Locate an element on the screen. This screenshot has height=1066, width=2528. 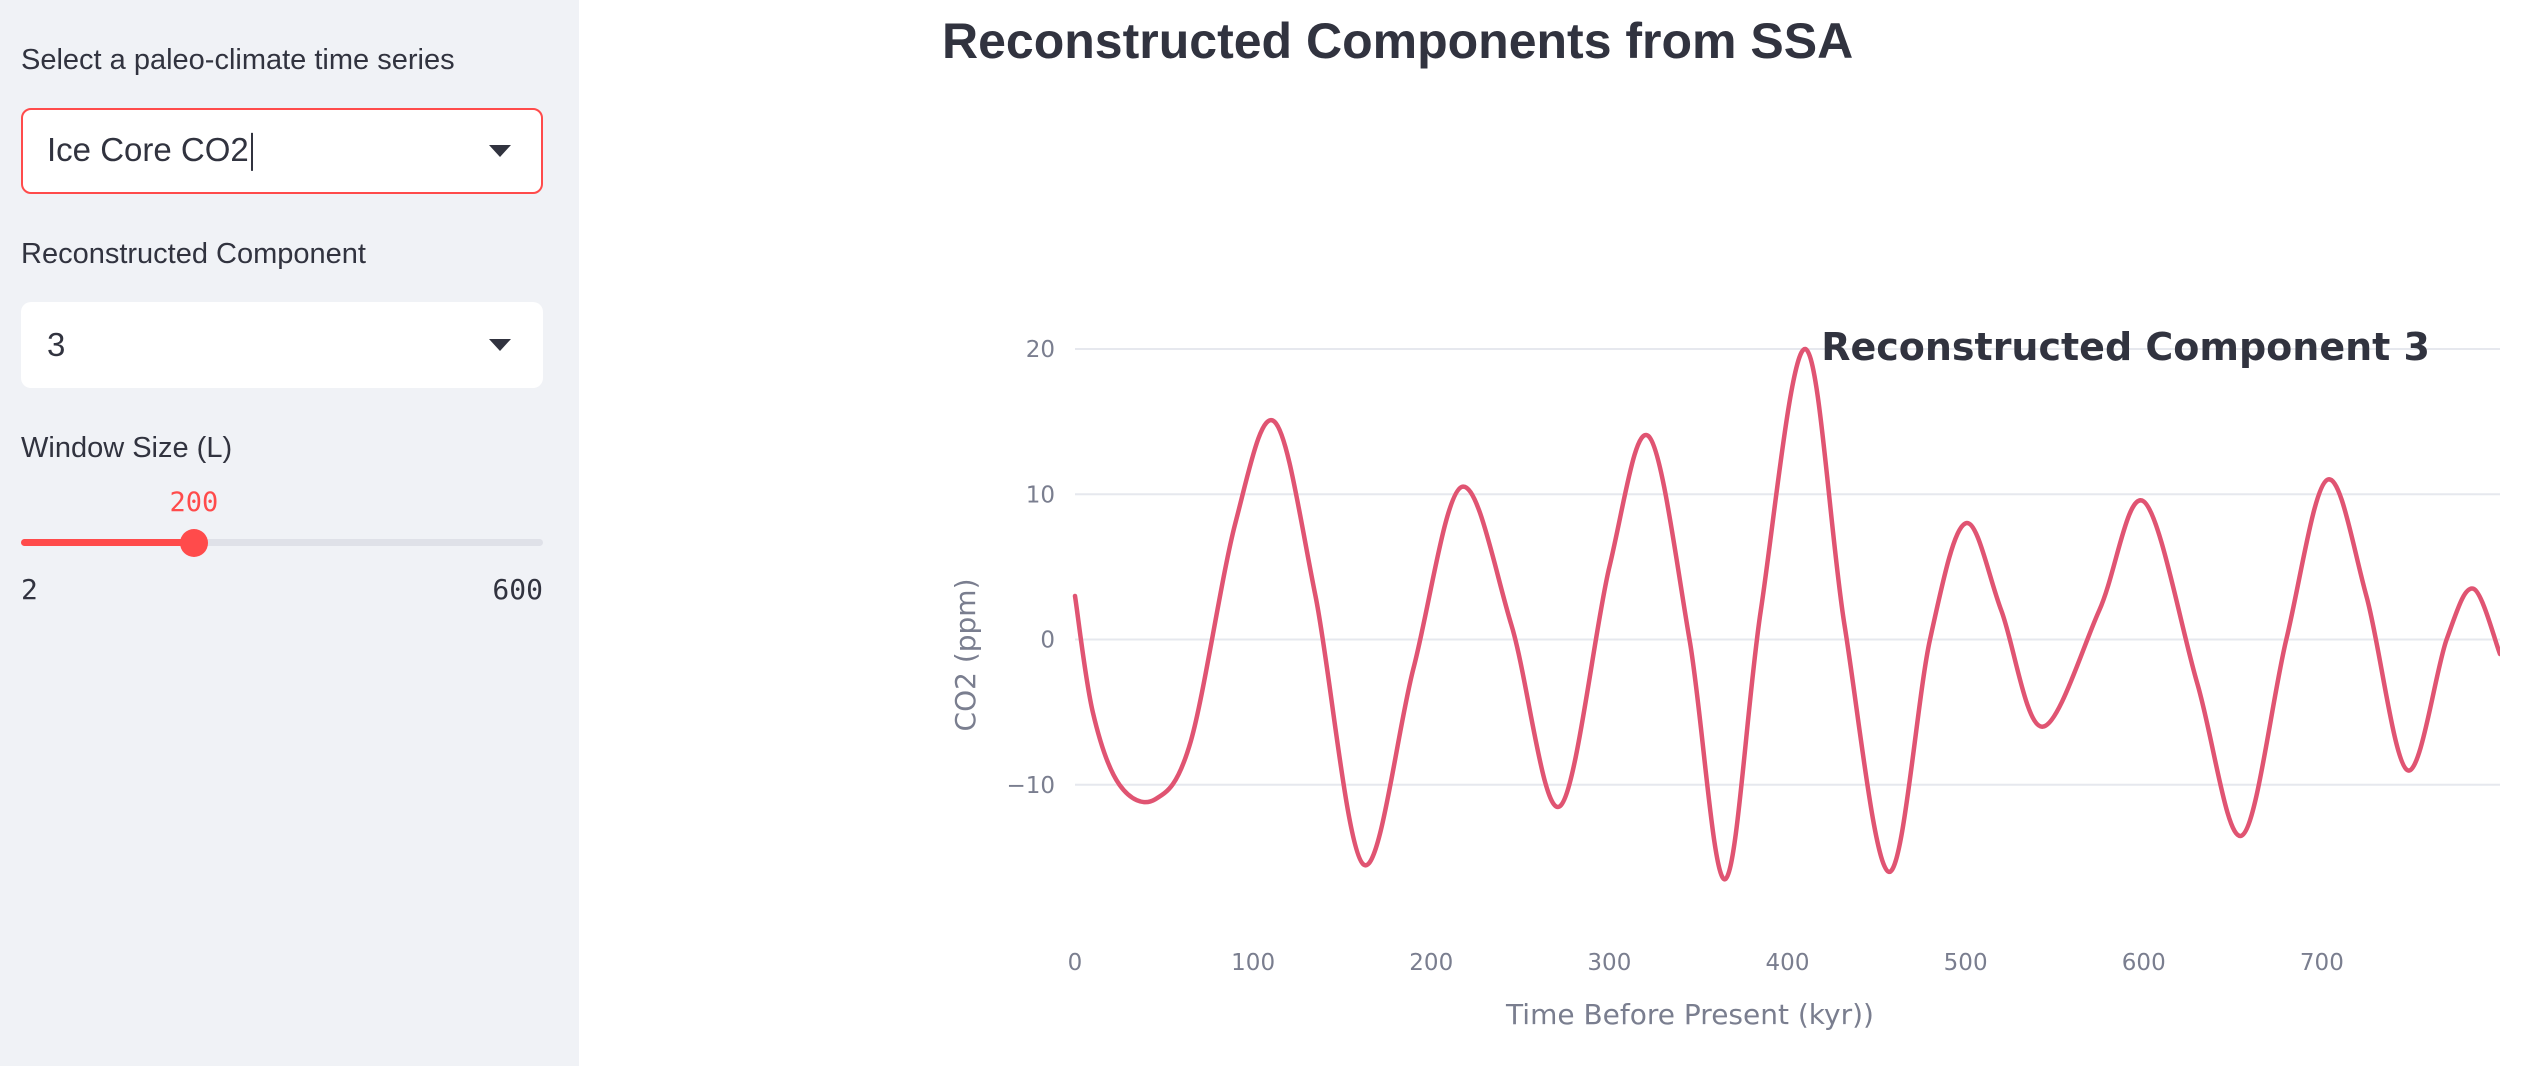
chart-title: Reconstructed Component 3 is located at coordinates (2125, 347).